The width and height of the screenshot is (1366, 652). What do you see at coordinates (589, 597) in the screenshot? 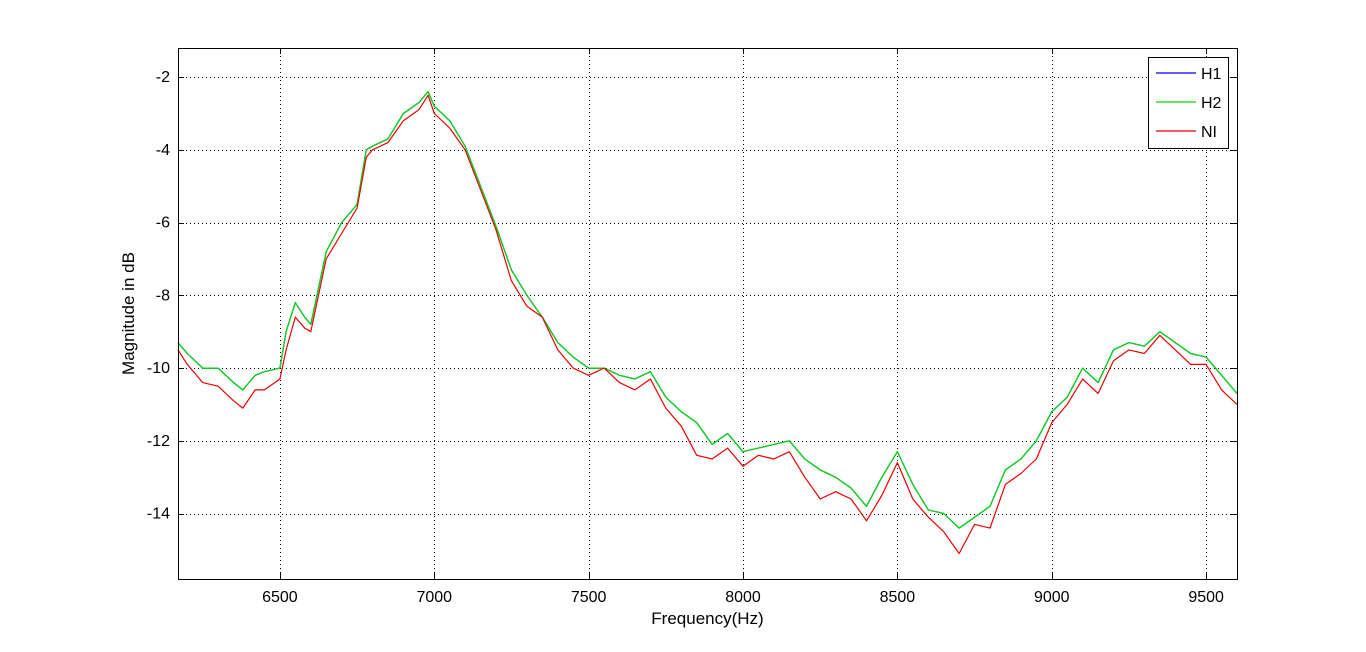
I see `x-tick-label: 7500` at bounding box center [589, 597].